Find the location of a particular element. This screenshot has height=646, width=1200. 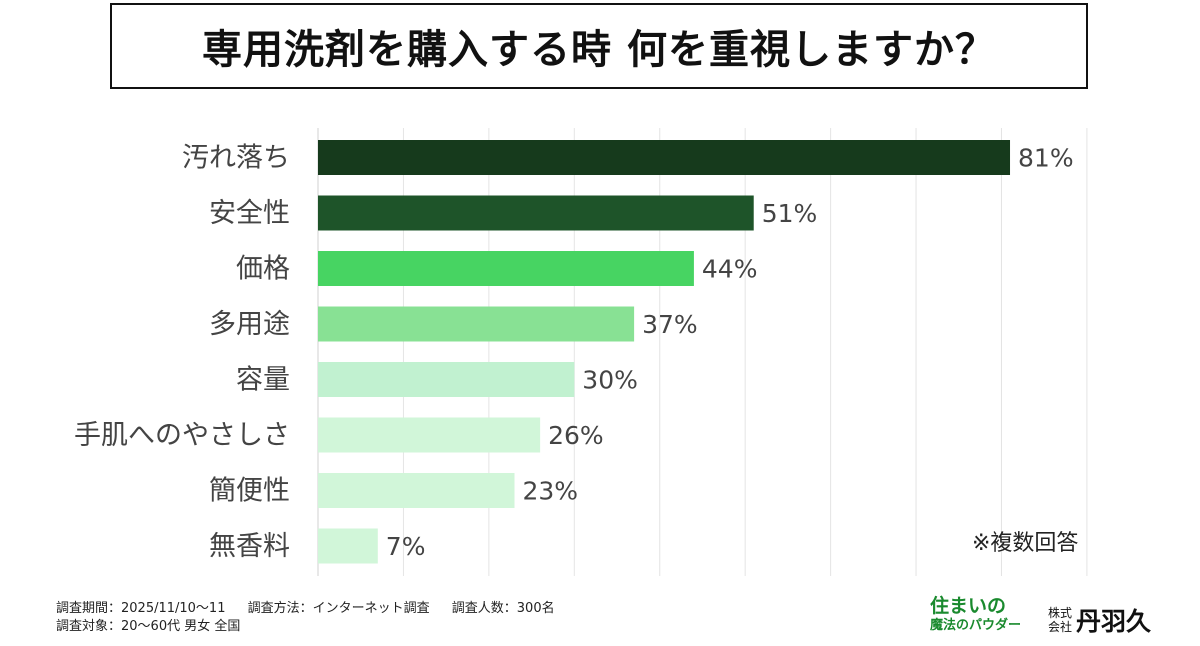

value-label: 23% is located at coordinates (551, 491).